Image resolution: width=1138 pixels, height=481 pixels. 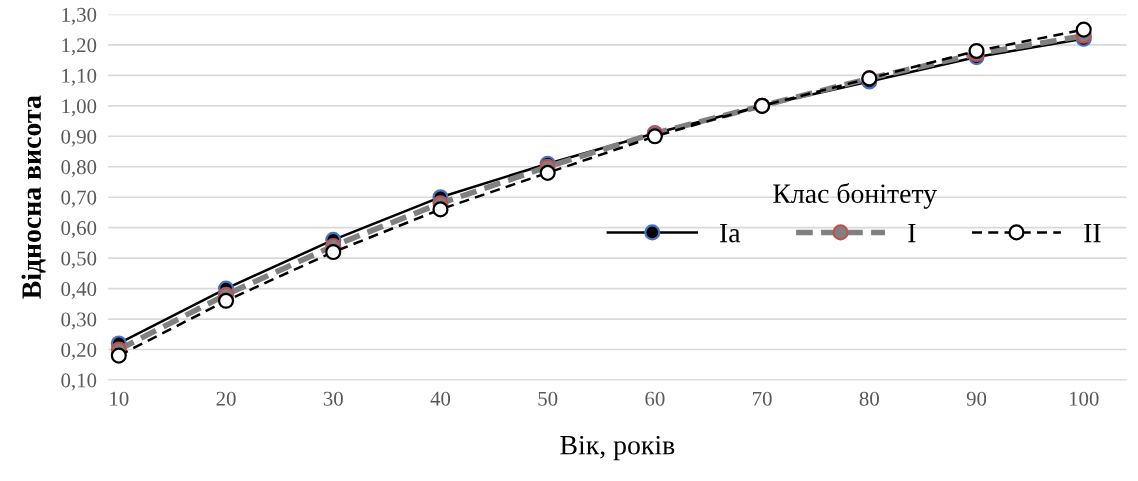 I want to click on x-axis-title: Вік, років, so click(x=617, y=448).